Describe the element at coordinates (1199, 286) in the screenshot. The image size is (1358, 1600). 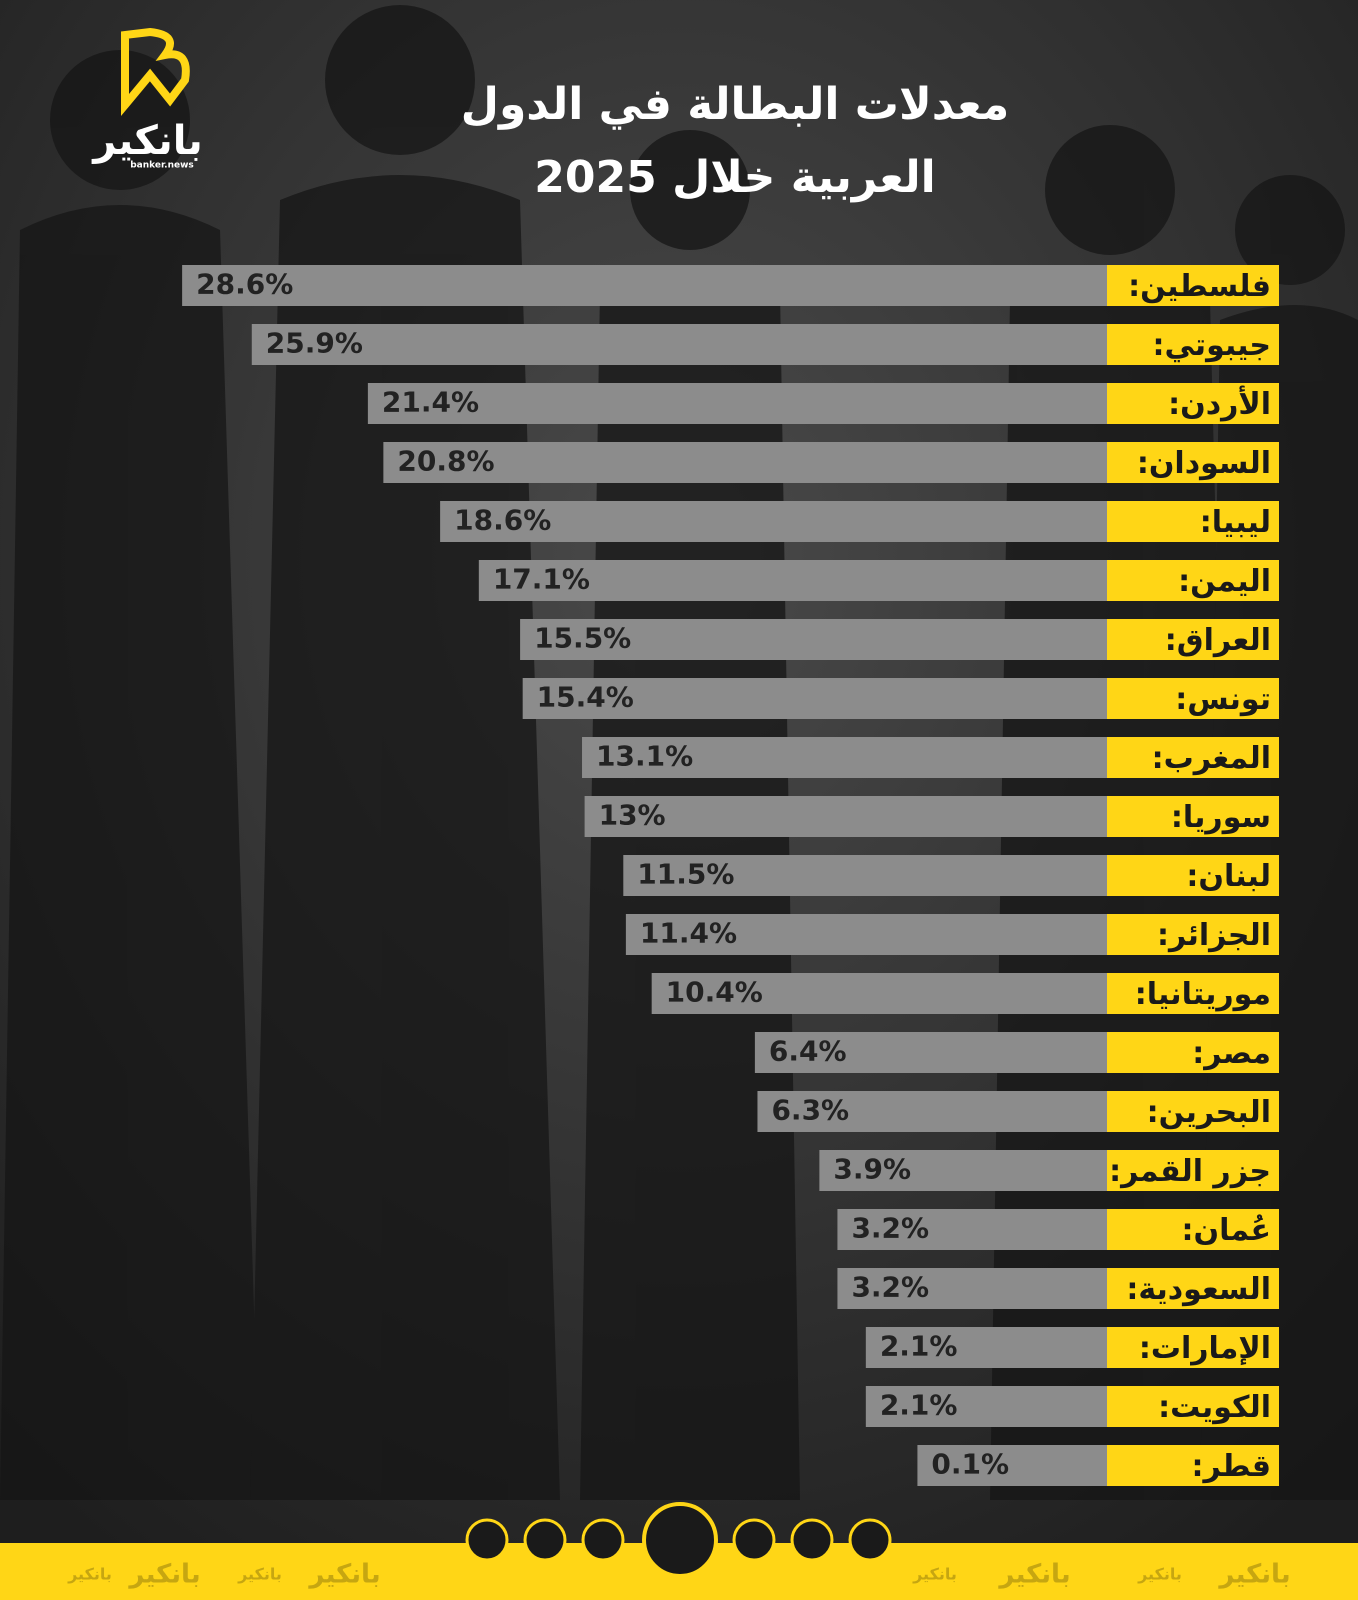
I see `category-label: فلسطين:` at that location.